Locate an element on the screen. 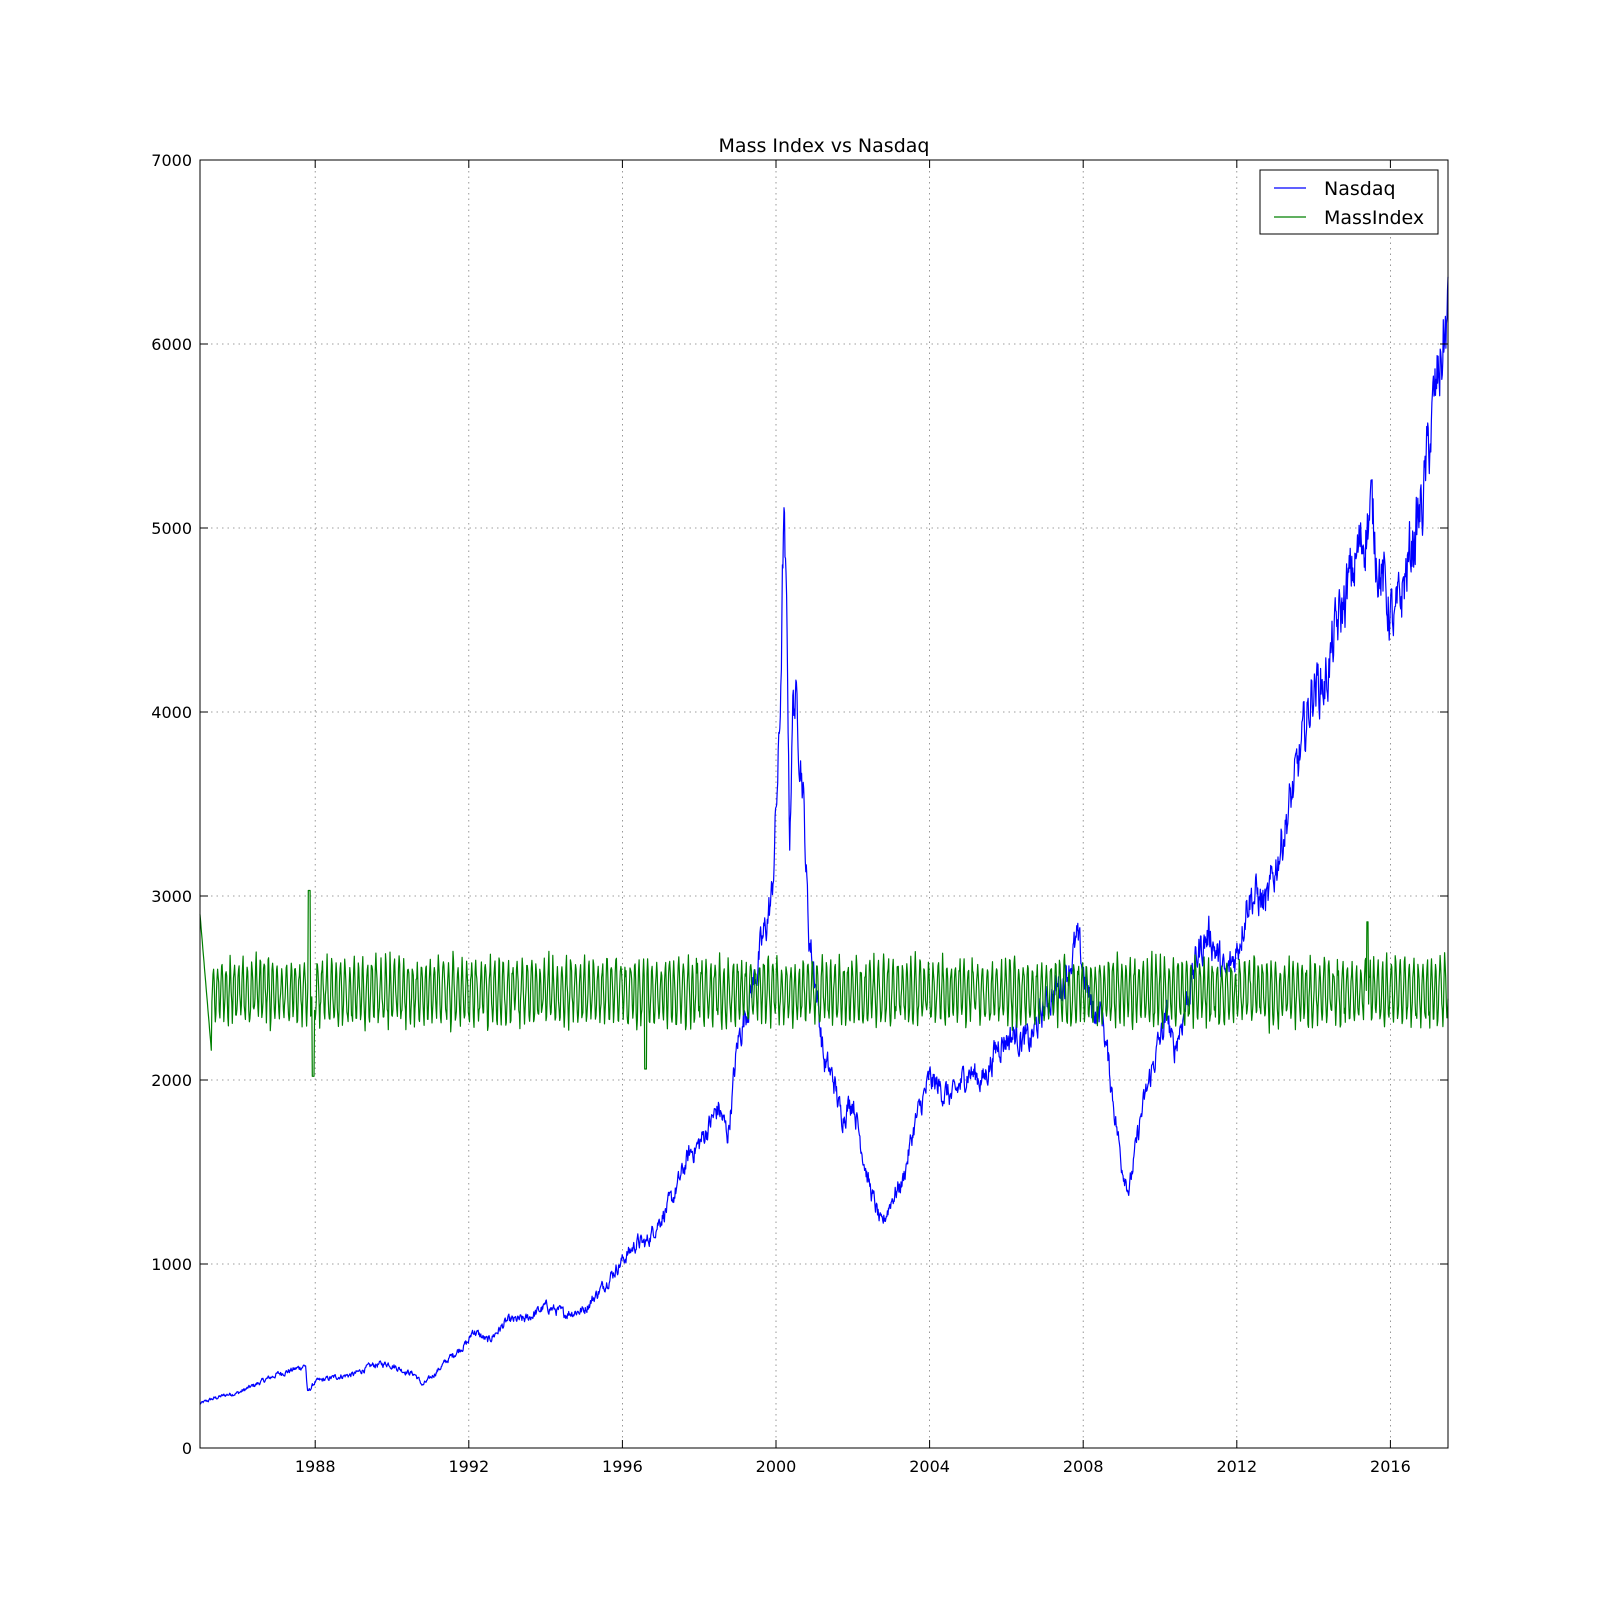 This screenshot has height=1600, width=1600. y-tick-label: 2000 is located at coordinates (171, 1080).